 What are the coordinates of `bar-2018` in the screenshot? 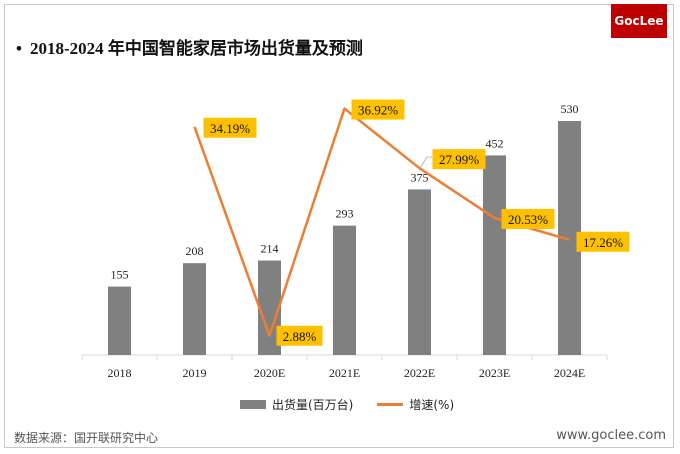 It's located at (119, 320).